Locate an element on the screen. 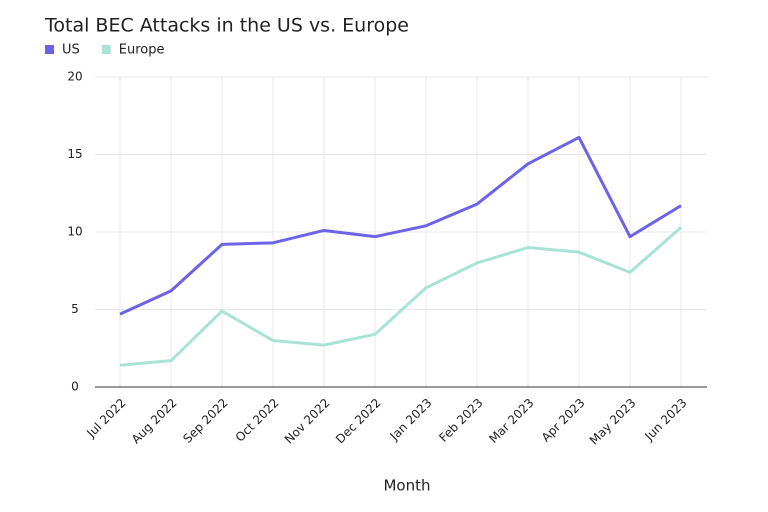 The height and width of the screenshot is (512, 768). x-tick-label: Nov 2022 is located at coordinates (307, 421).